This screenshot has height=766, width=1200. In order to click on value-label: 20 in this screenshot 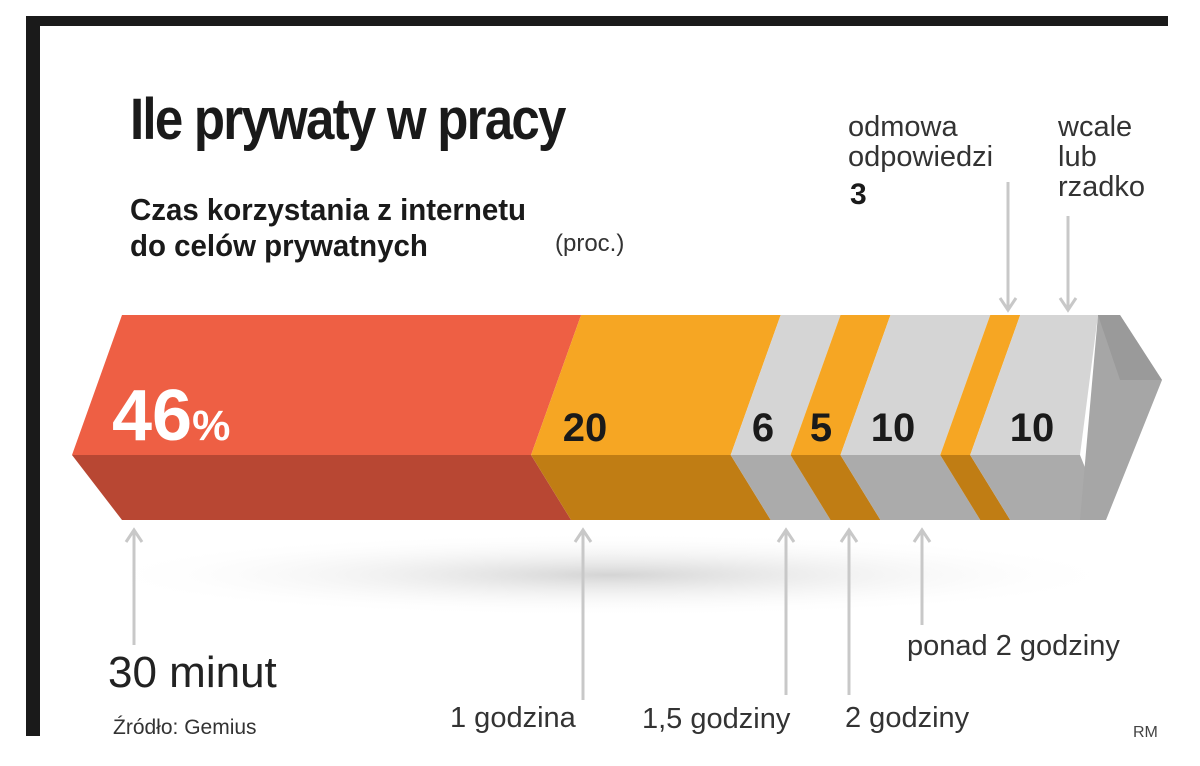, I will do `click(585, 428)`.